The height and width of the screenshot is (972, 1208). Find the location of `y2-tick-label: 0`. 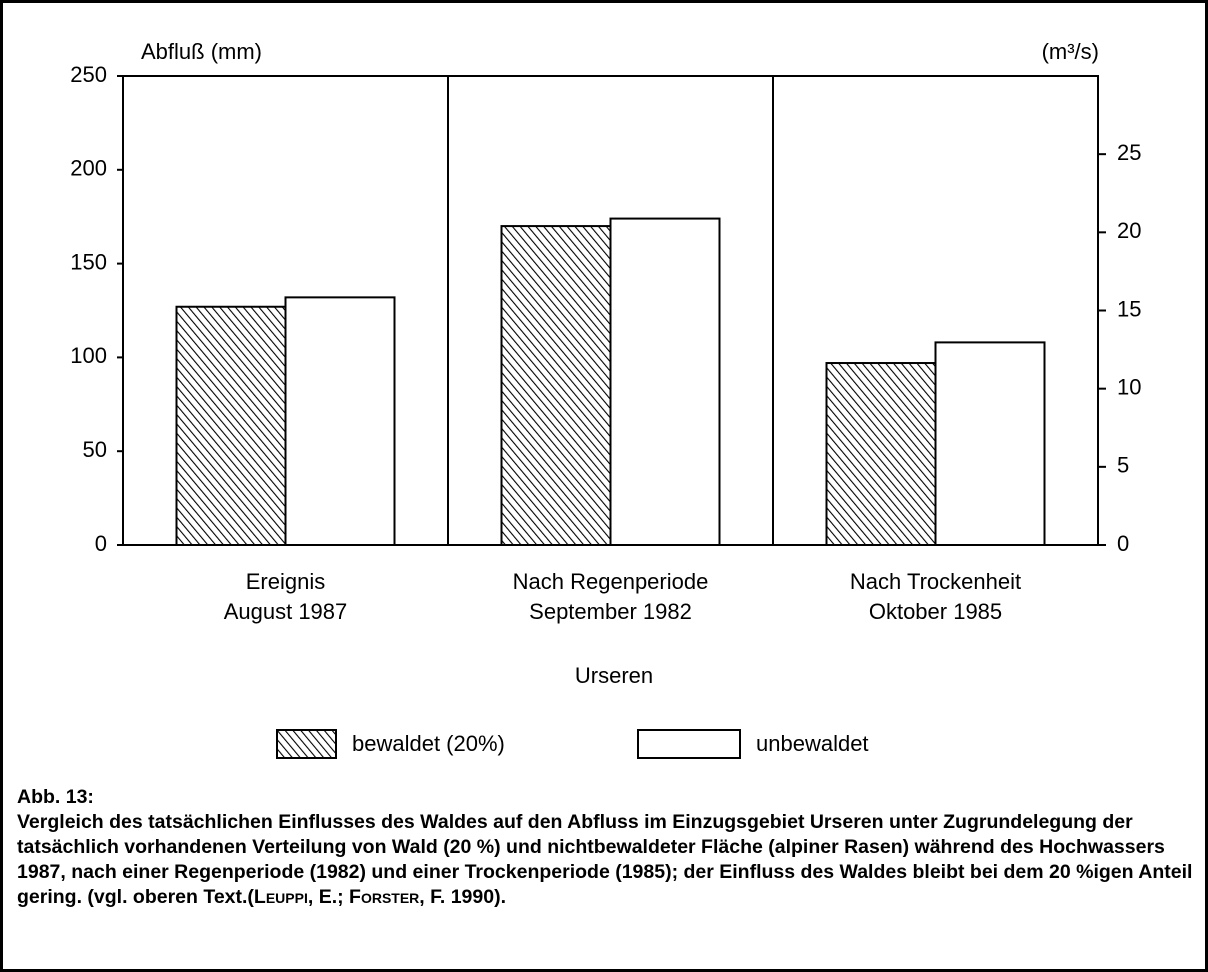

y2-tick-label: 0 is located at coordinates (1123, 543).